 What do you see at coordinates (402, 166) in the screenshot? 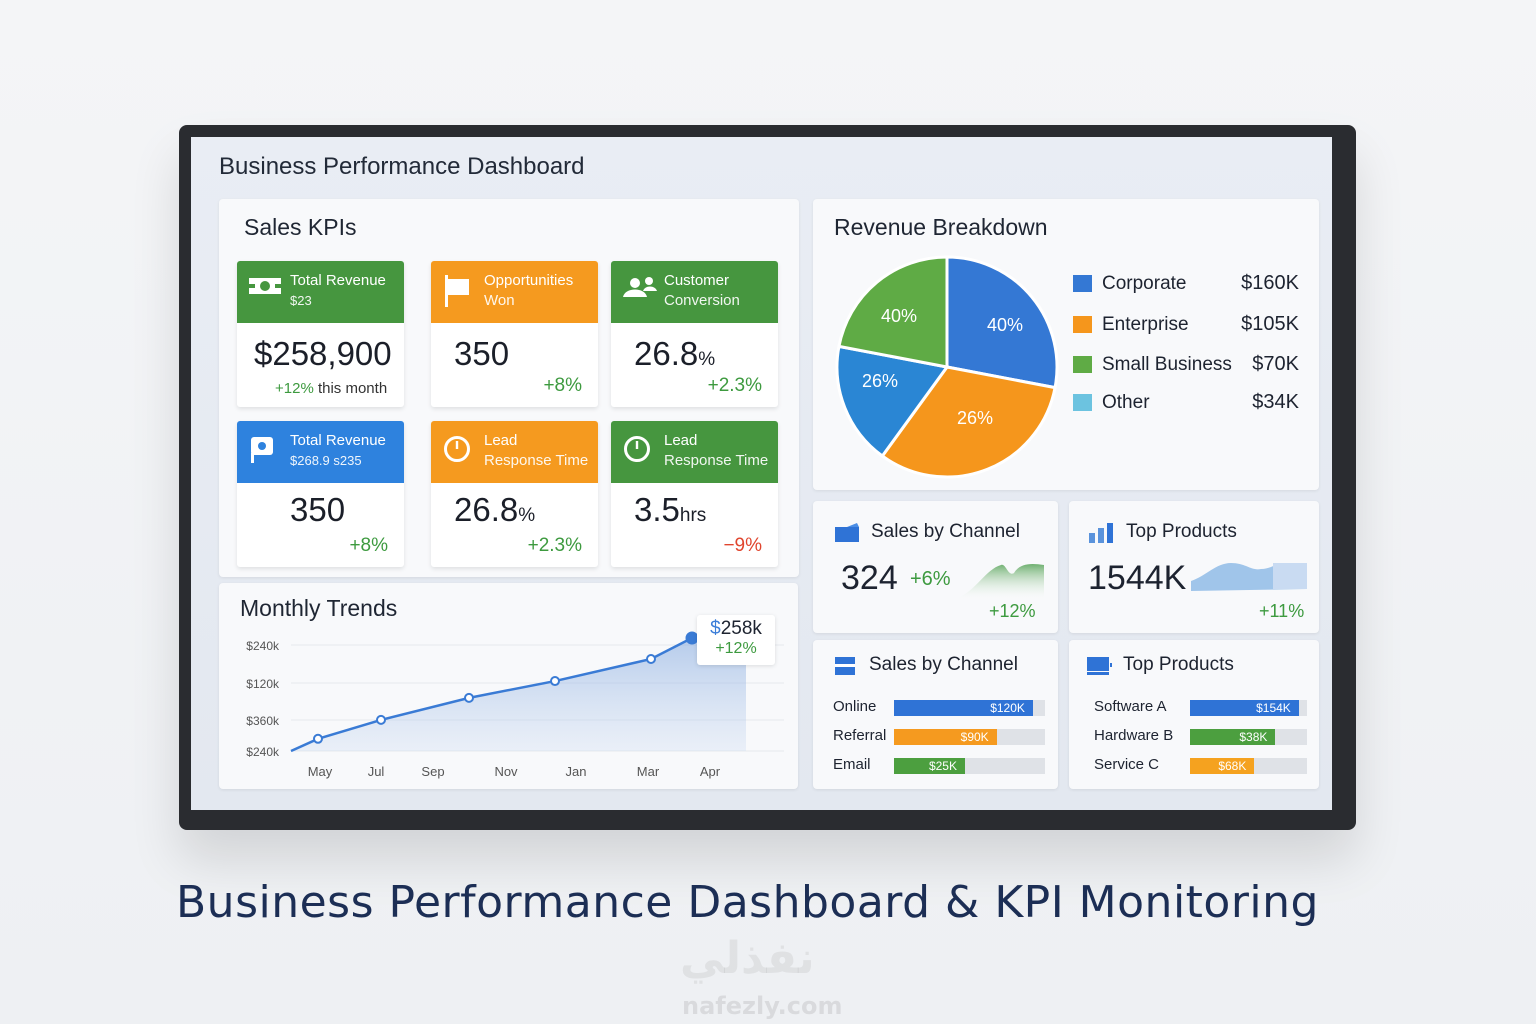
I see `dashboard-title: Business Performance Dashboard` at bounding box center [402, 166].